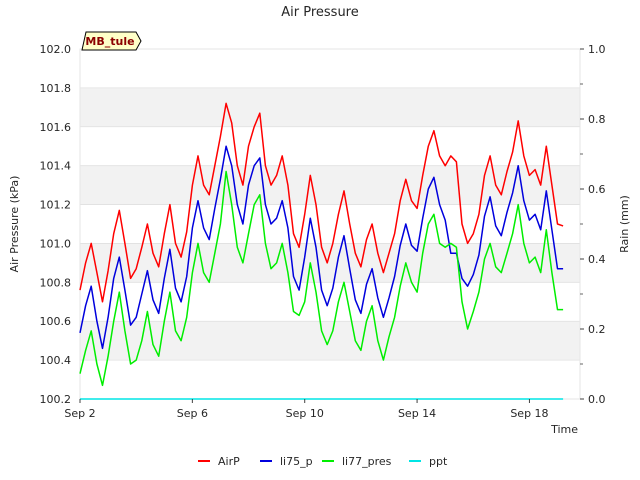  I want to click on x-tick-label: Sep 14, so click(417, 413).